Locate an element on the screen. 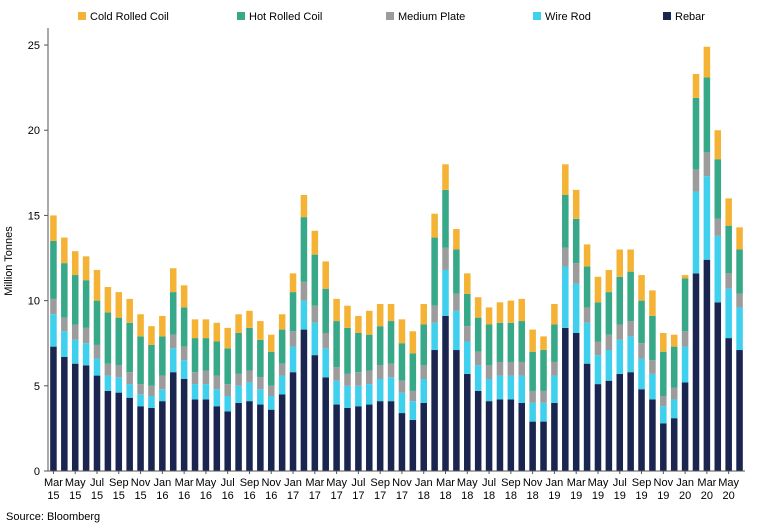 Image resolution: width=770 pixels, height=531 pixels. x-tick-label-month: Sep is located at coordinates (511, 483).